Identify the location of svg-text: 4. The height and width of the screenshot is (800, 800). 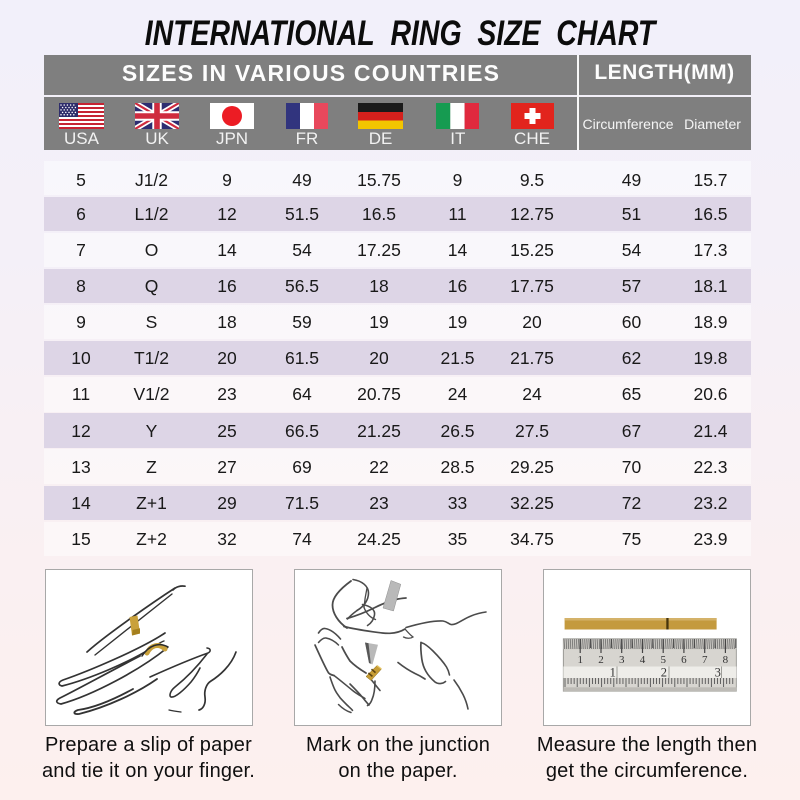
(643, 660).